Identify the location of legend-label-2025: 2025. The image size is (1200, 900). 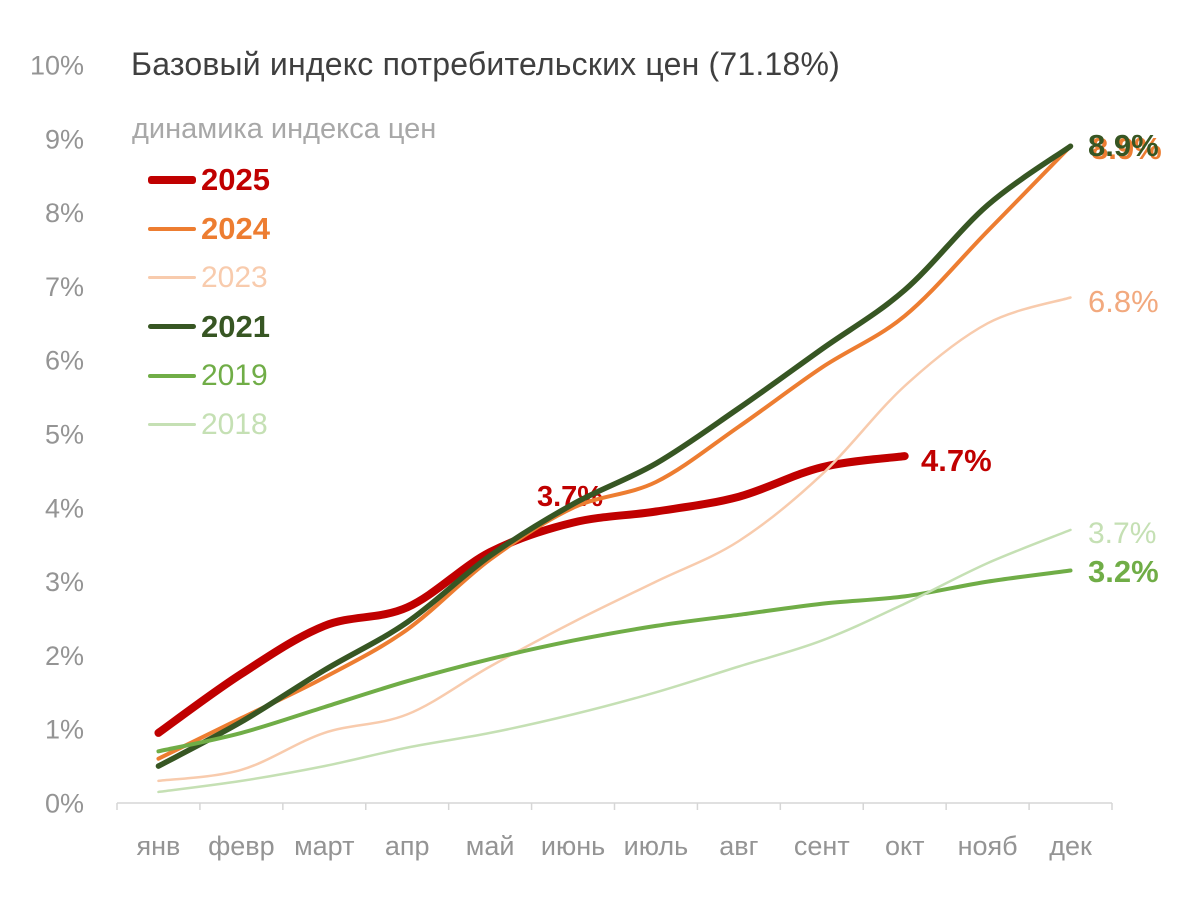
(235, 179).